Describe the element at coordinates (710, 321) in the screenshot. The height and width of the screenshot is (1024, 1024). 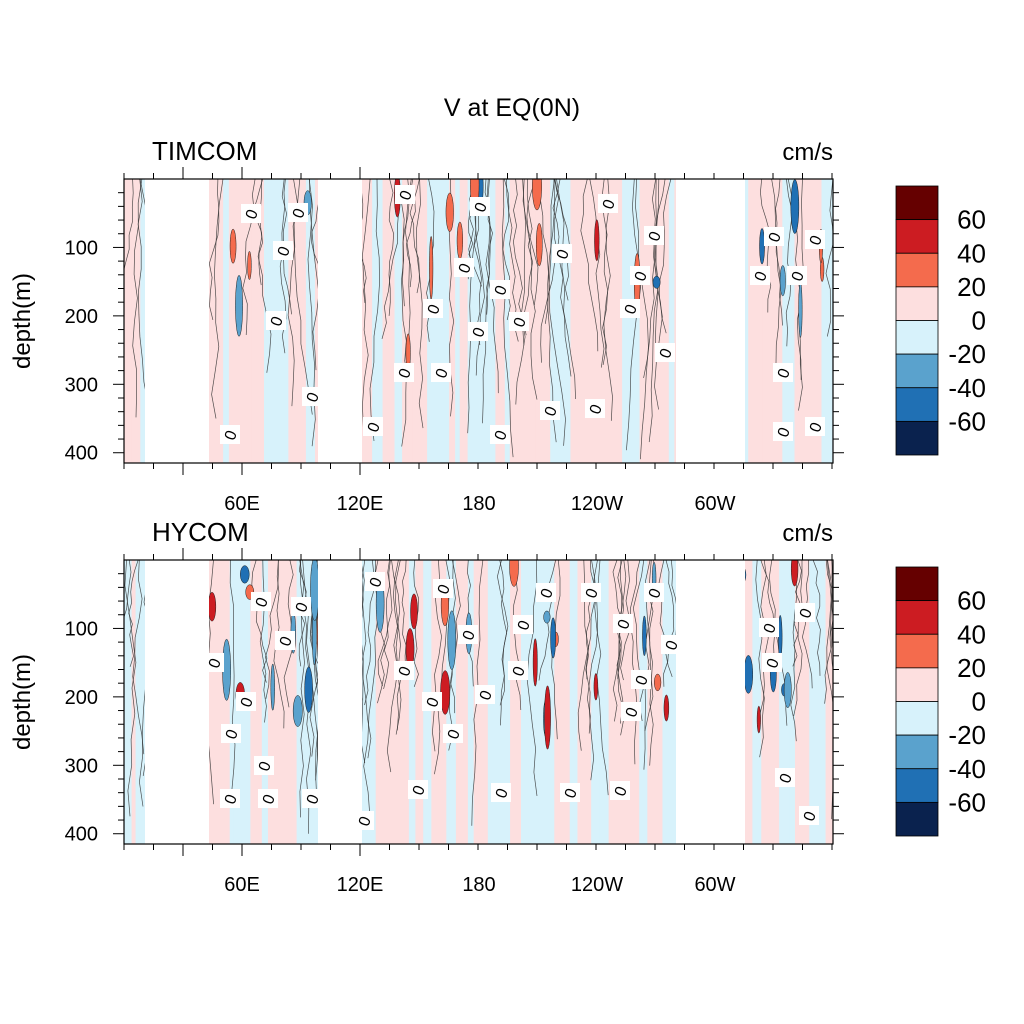
I see `land-mask` at that location.